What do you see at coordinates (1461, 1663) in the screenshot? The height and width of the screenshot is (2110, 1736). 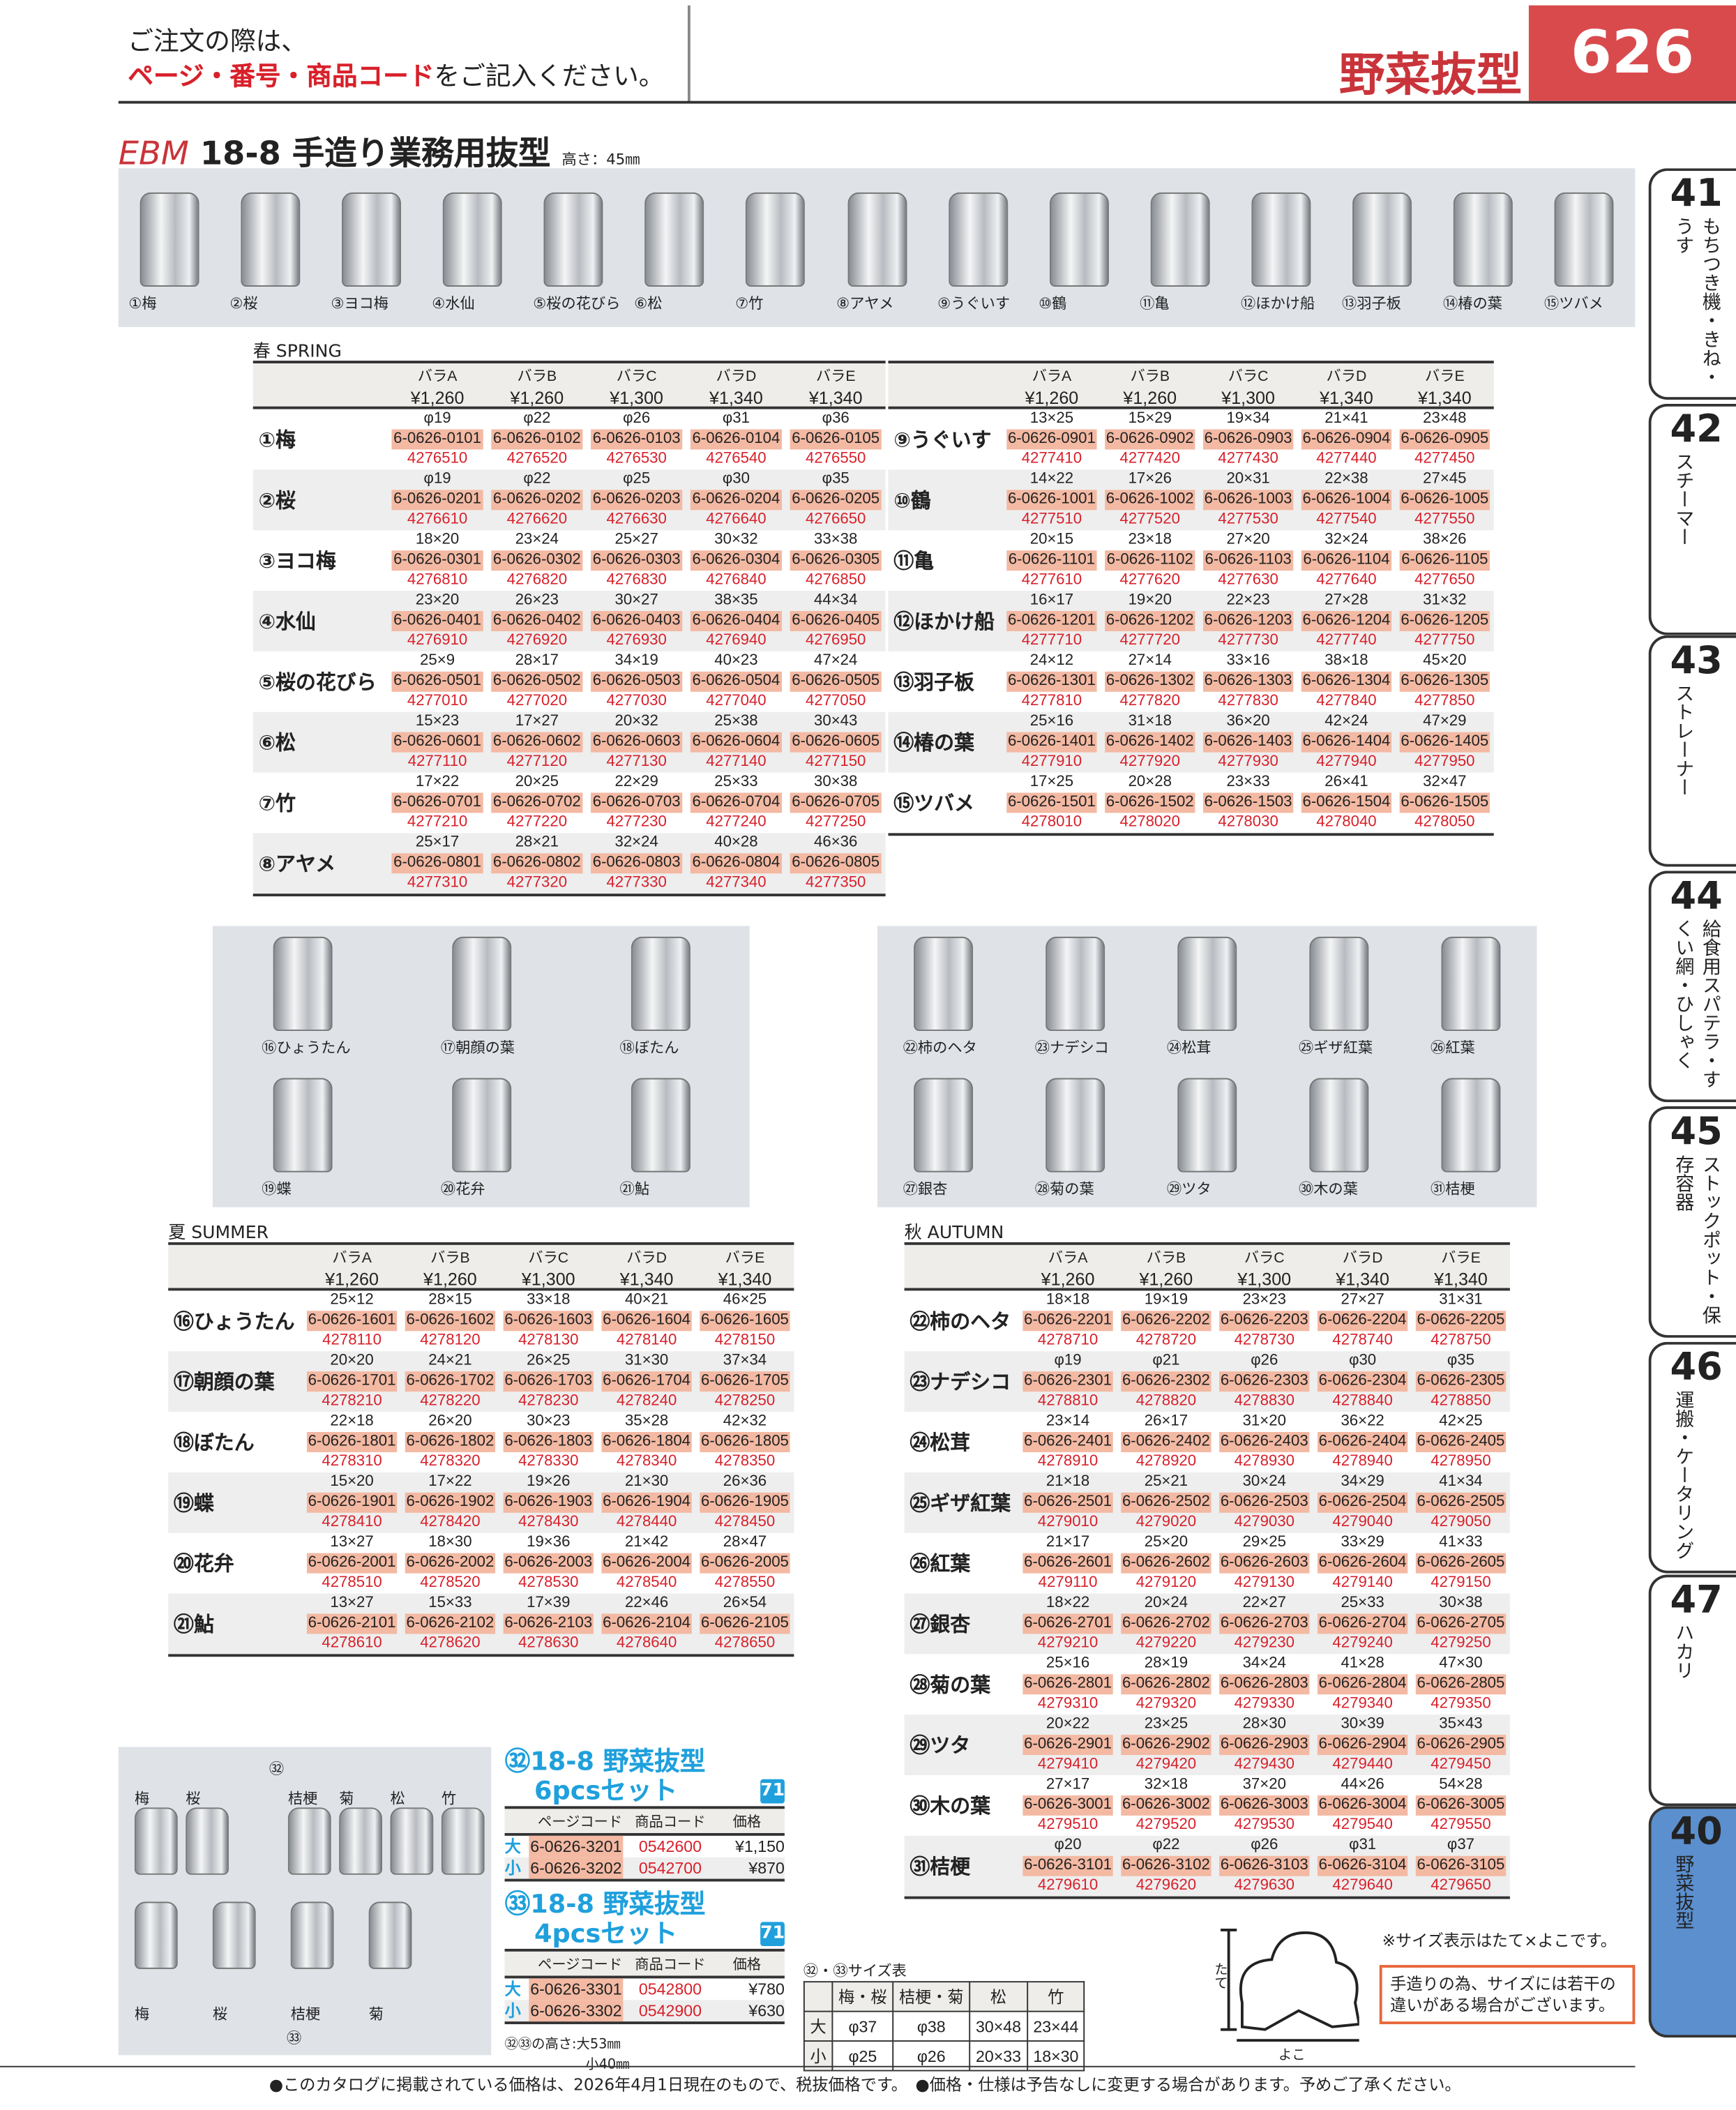 I see `size: 47×30` at bounding box center [1461, 1663].